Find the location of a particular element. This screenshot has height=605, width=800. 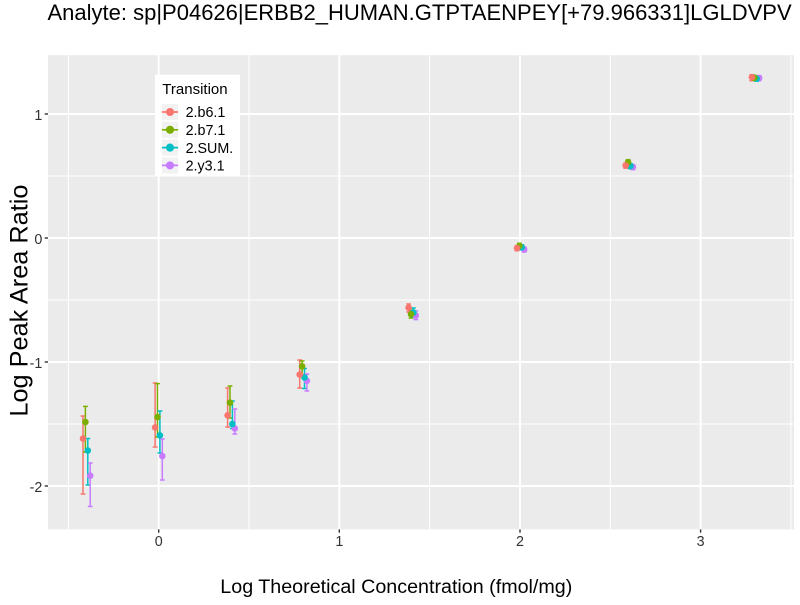

svg-text: Log Peak Area Ratio is located at coordinates (20, 301).